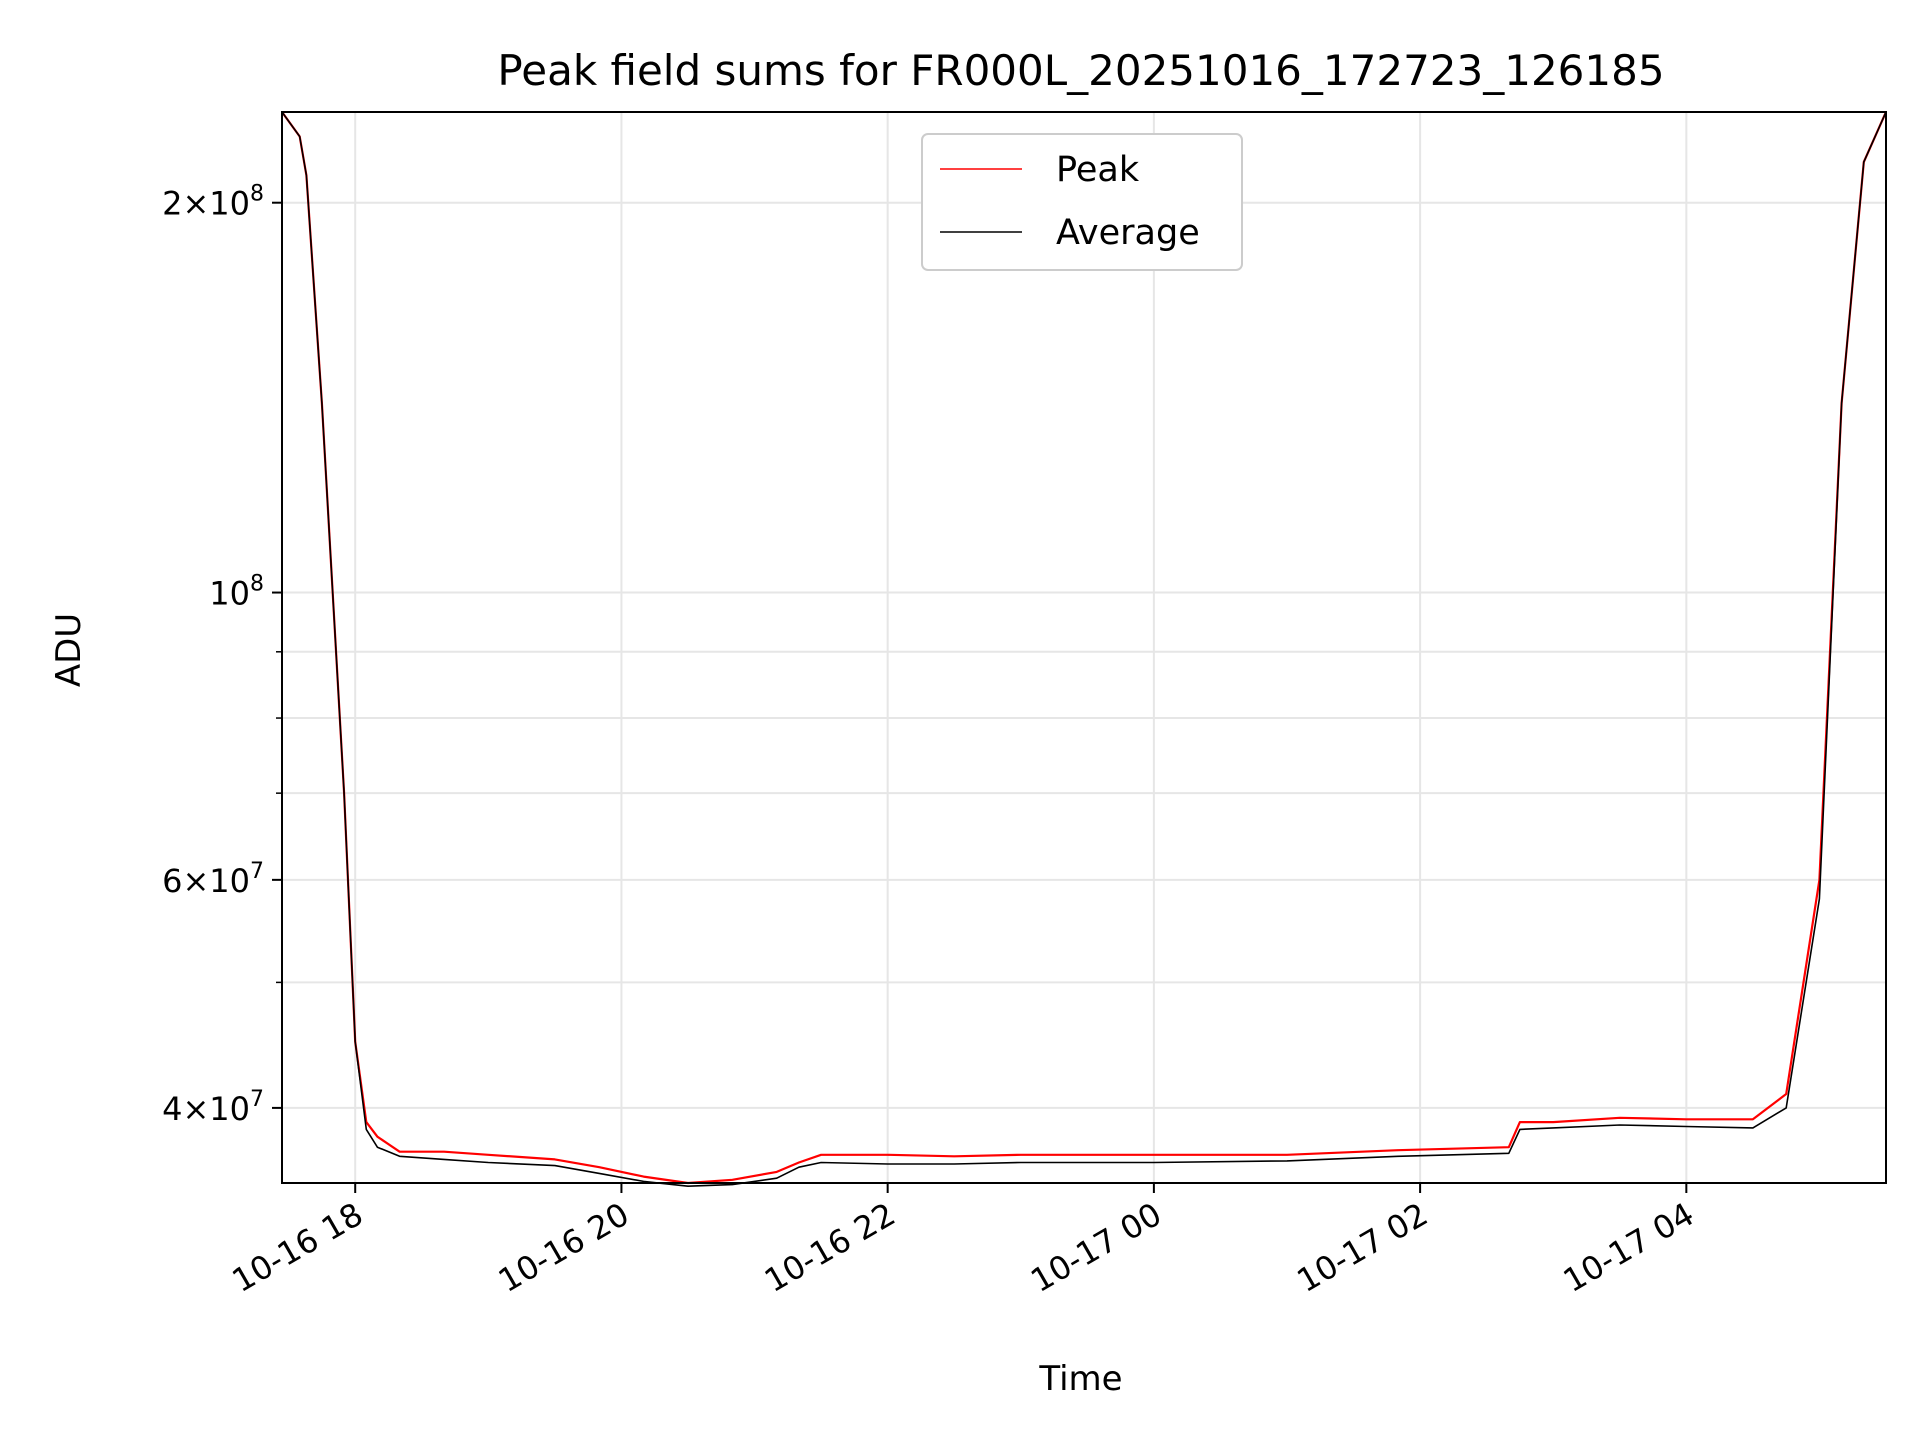 The image size is (1920, 1440). I want to click on y-tick-label-1: 6×107, so click(213, 879).